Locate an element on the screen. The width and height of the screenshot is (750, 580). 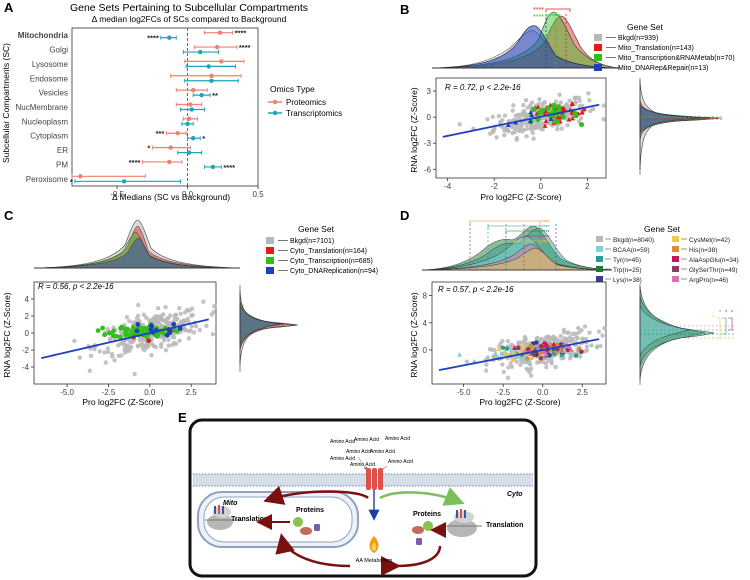
panel-c-legend-title: Gene Set is located at coordinates (316, 229).